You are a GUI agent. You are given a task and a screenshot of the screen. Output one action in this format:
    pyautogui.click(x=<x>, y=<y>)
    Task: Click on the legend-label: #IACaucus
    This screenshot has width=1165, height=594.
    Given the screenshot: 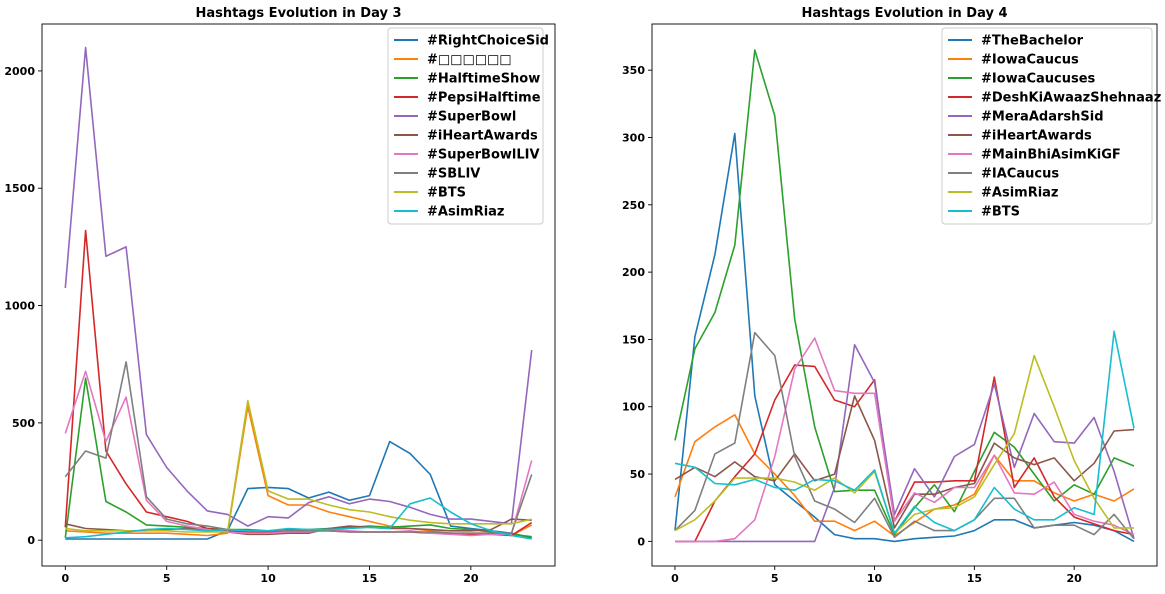 What is the action you would take?
    pyautogui.click(x=1020, y=174)
    